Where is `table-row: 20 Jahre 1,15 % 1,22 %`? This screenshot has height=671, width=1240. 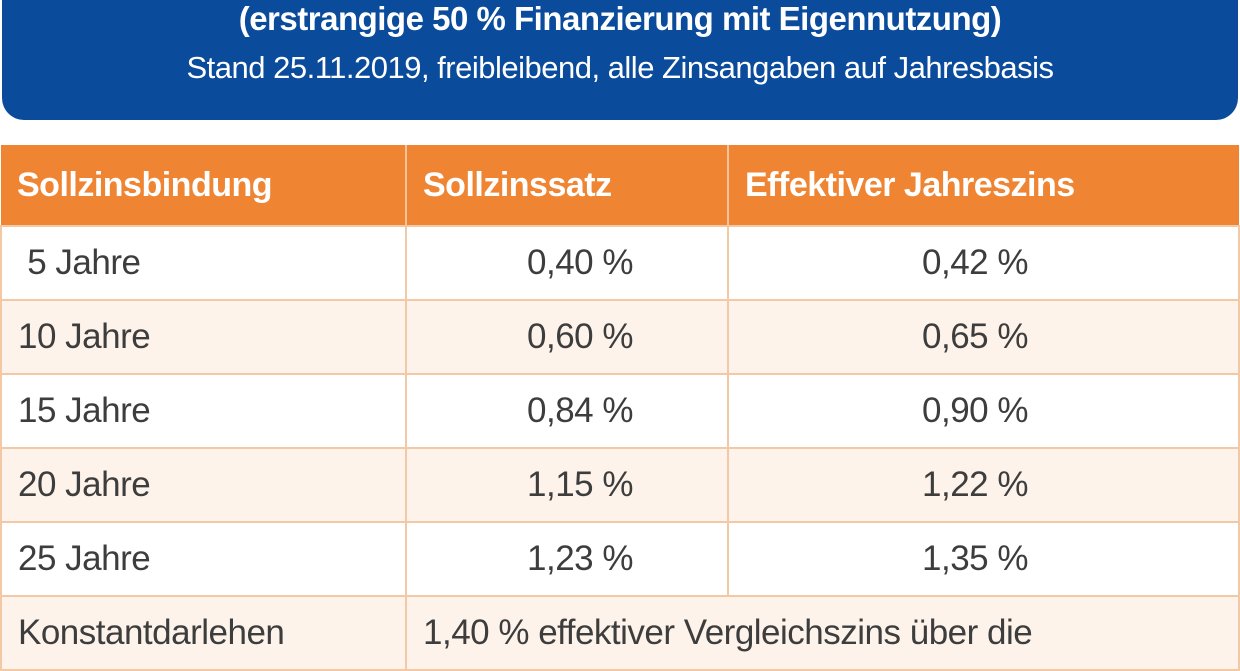
table-row: 20 Jahre 1,15 % 1,22 % is located at coordinates (620, 485).